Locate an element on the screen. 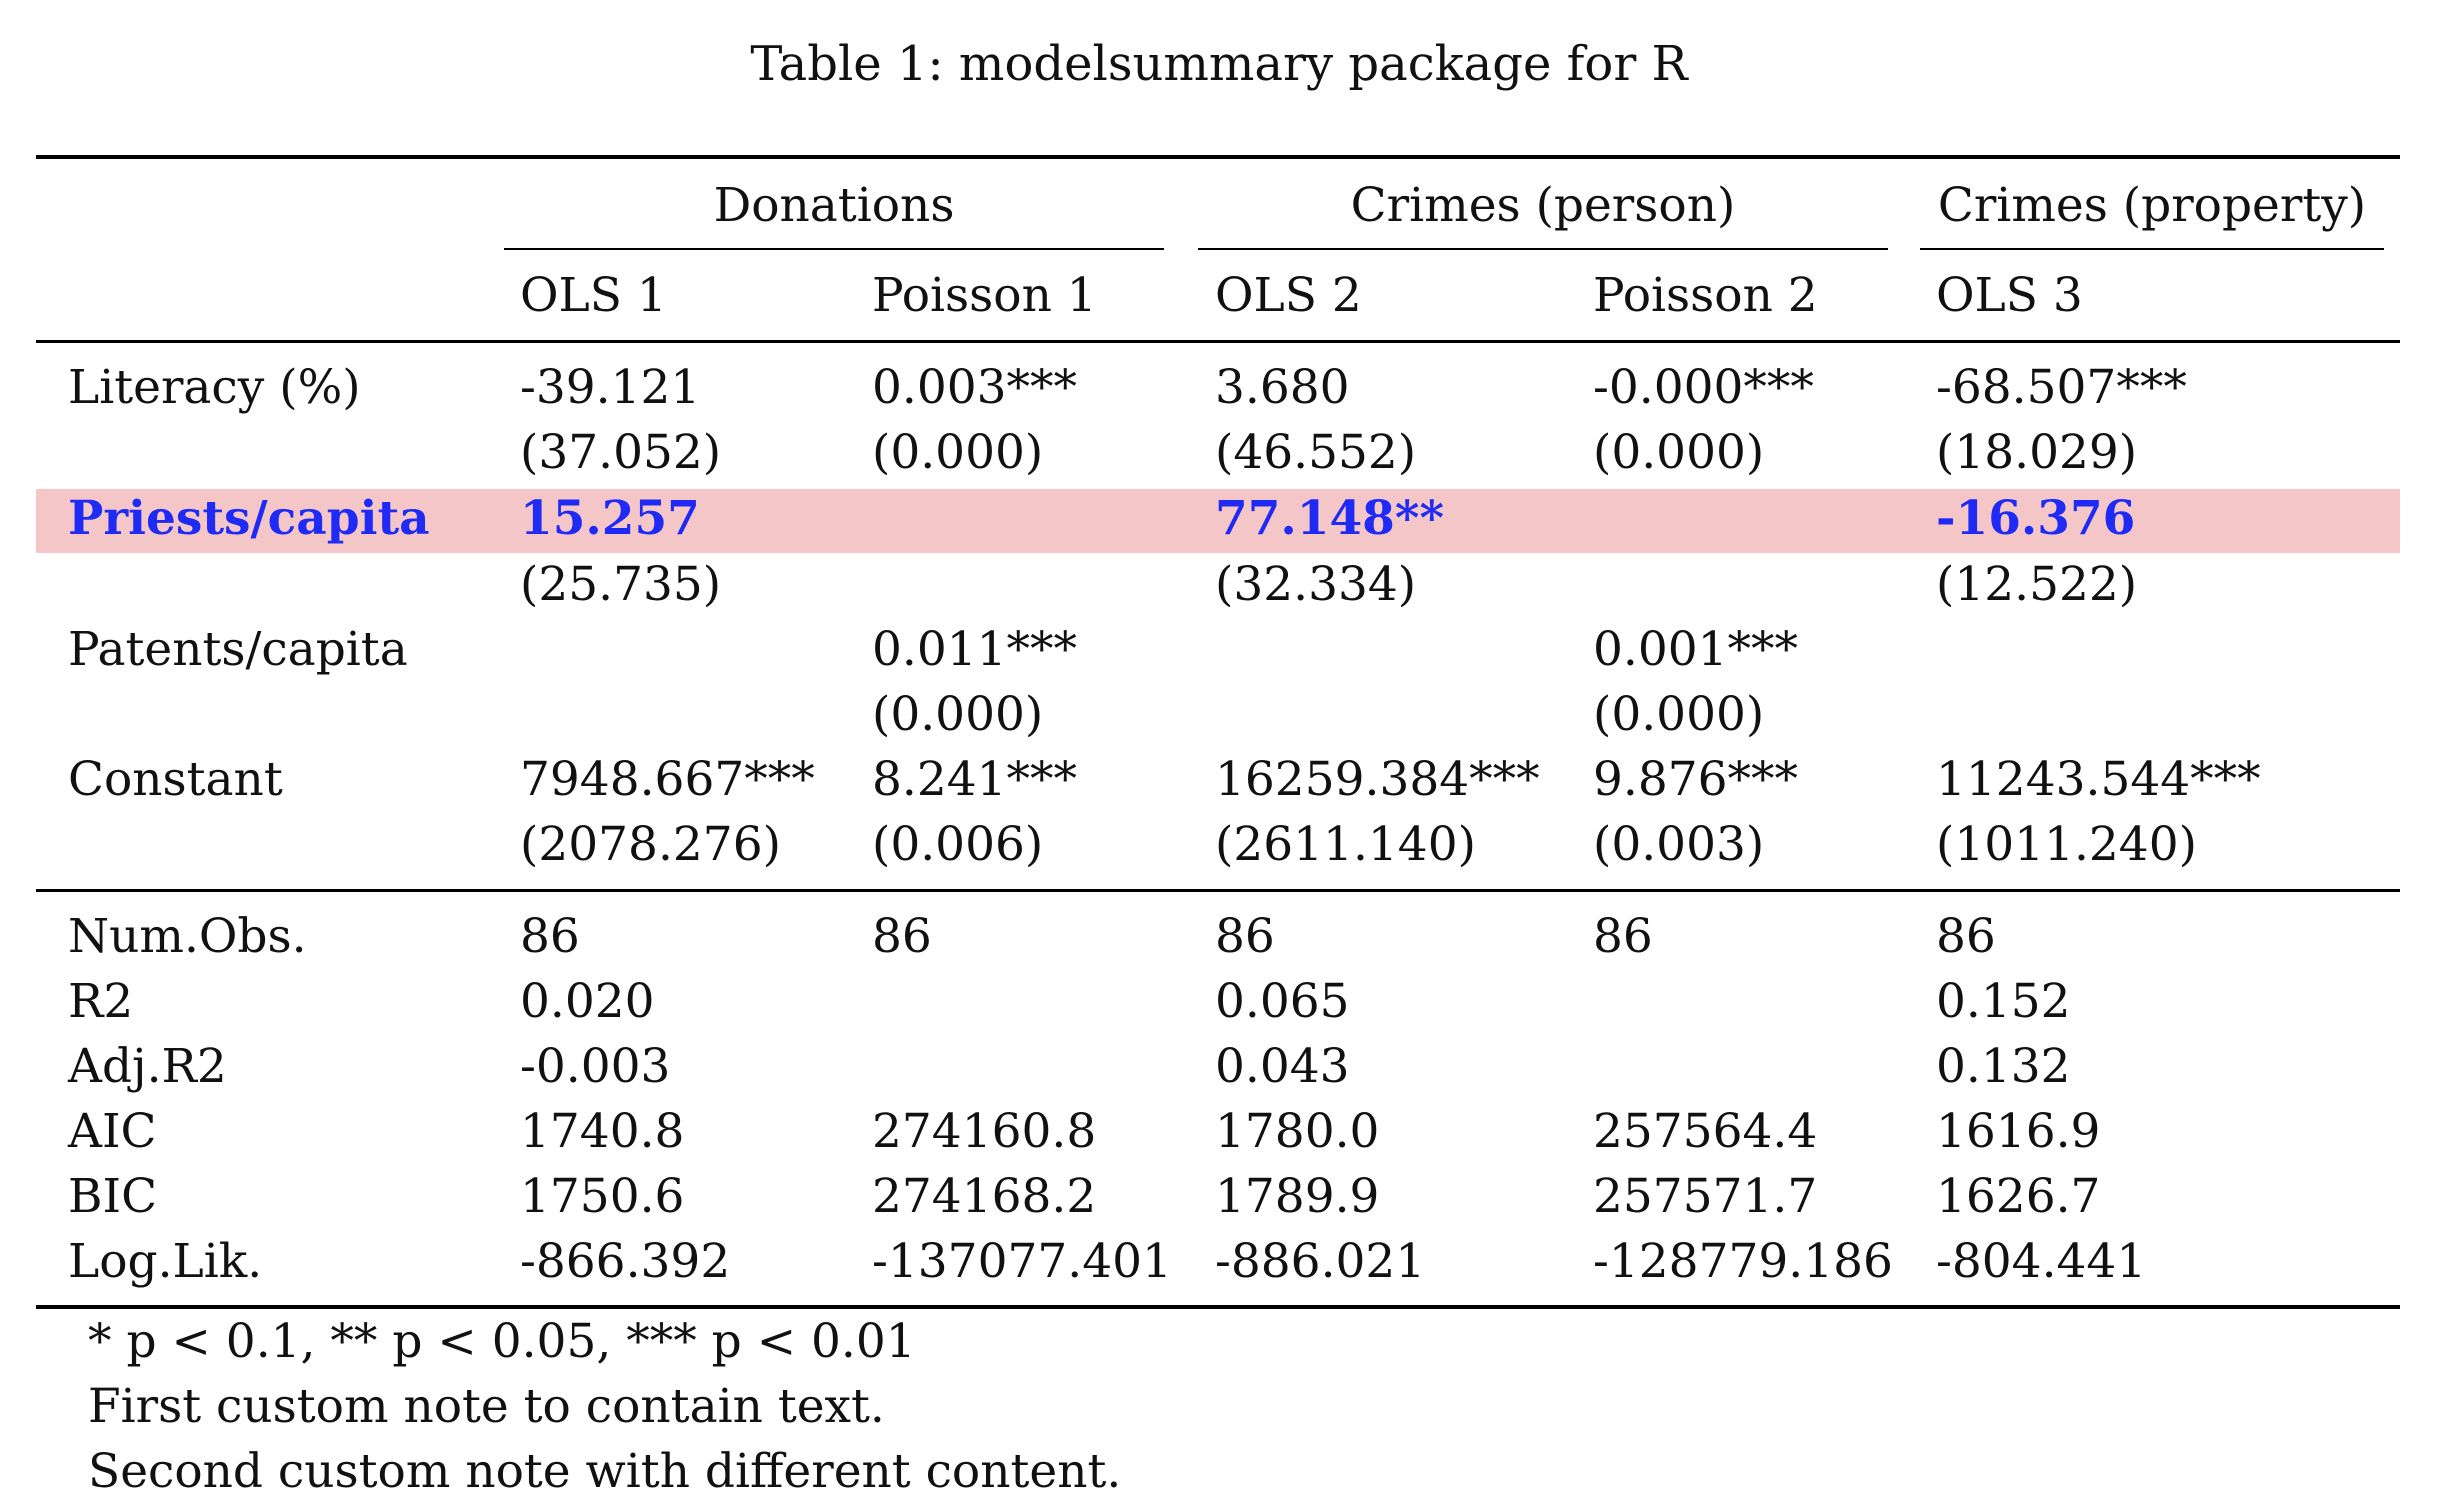 The width and height of the screenshot is (2438, 1502). gof-bic-ols-1: 1750.6 is located at coordinates (602, 1196).